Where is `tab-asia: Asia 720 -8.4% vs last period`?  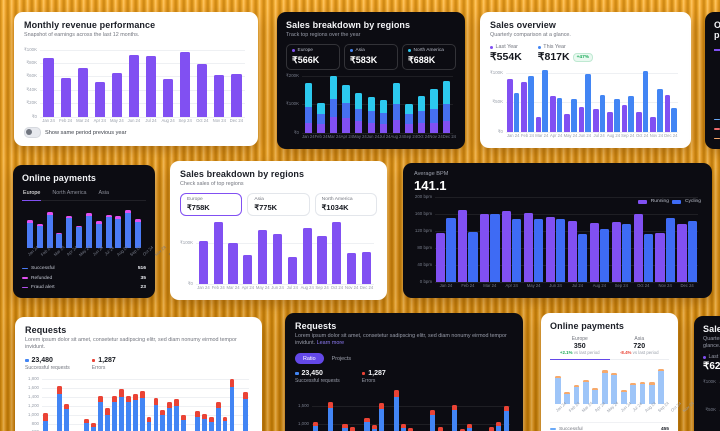 tab-asia: Asia 720 -8.4% vs last period is located at coordinates (639, 345).